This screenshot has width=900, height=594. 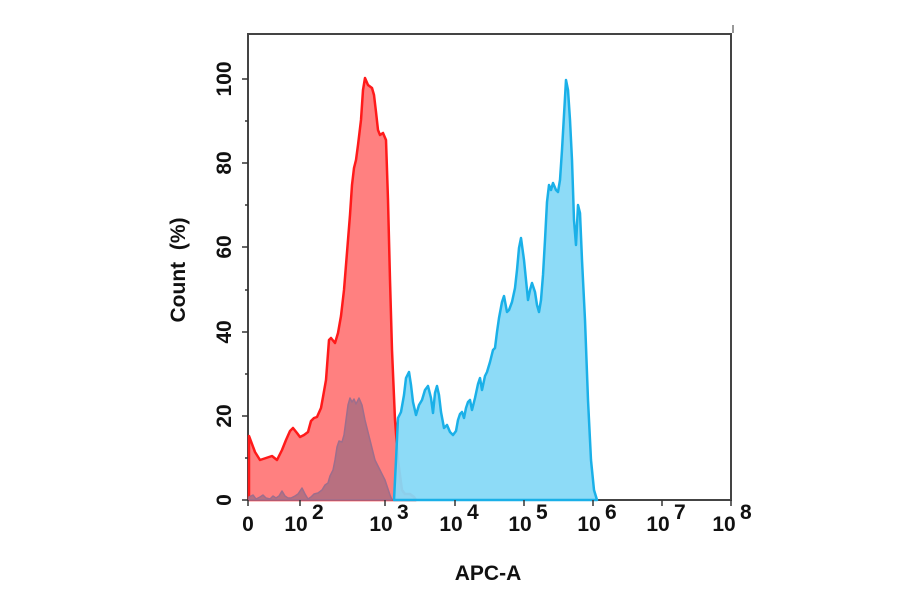 What do you see at coordinates (245, 289) in the screenshot?
I see `y-axis` at bounding box center [245, 289].